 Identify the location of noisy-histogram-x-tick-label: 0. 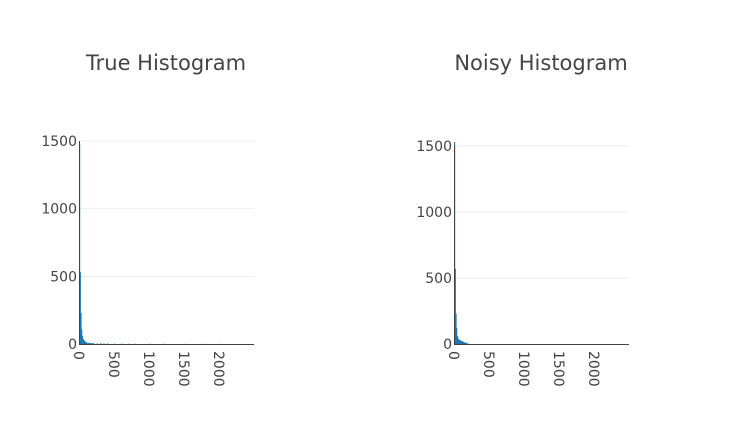
(453, 355).